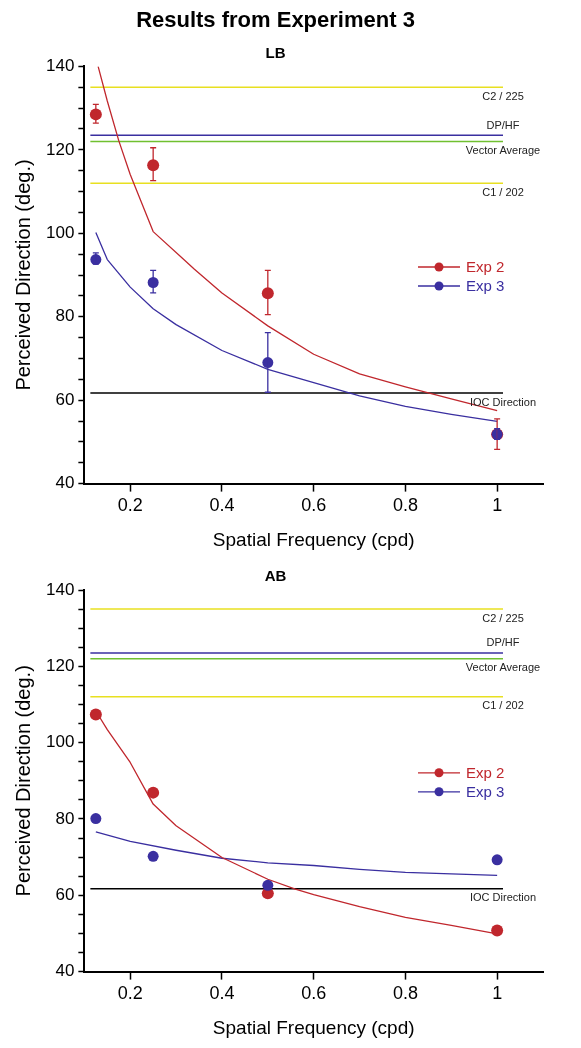  Describe the element at coordinates (275, 576) in the screenshot. I see `chart-title: AB` at that location.